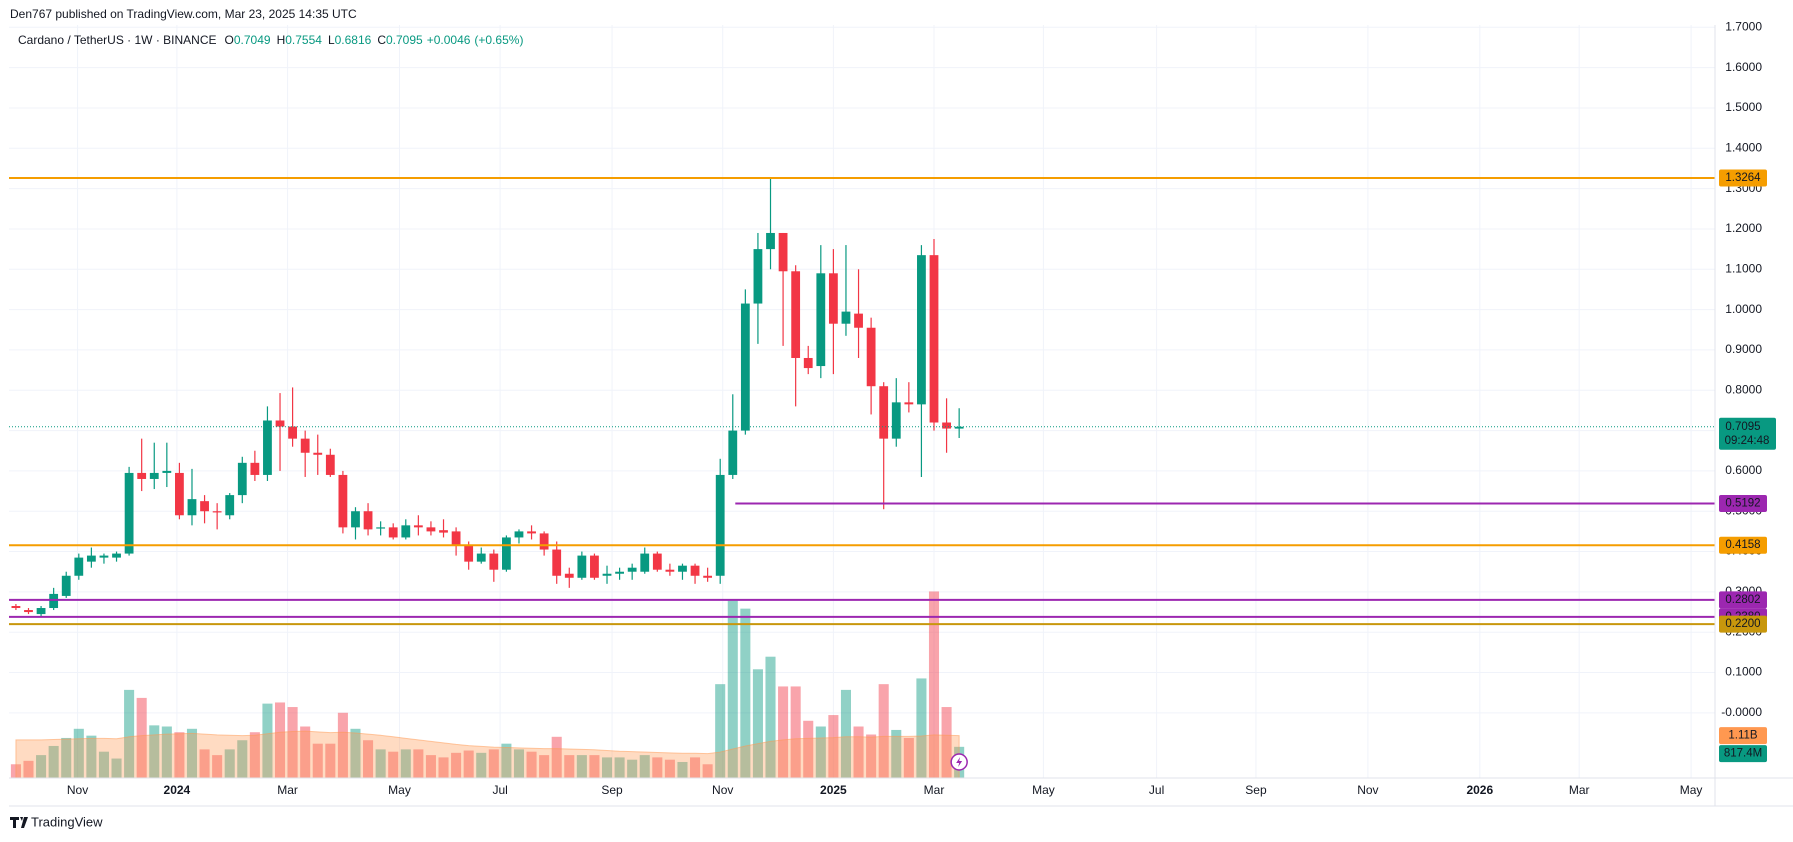  I want to click on brand-name: TradingView, so click(67, 821).